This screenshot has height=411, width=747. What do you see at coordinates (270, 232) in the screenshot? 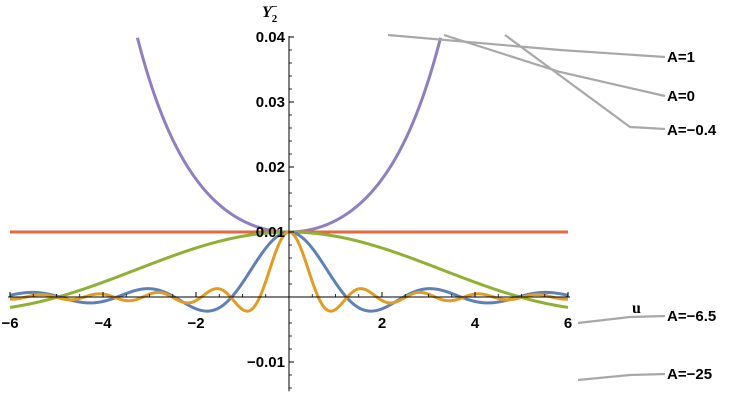
I see `y-tick-label: 0.01` at bounding box center [270, 232].